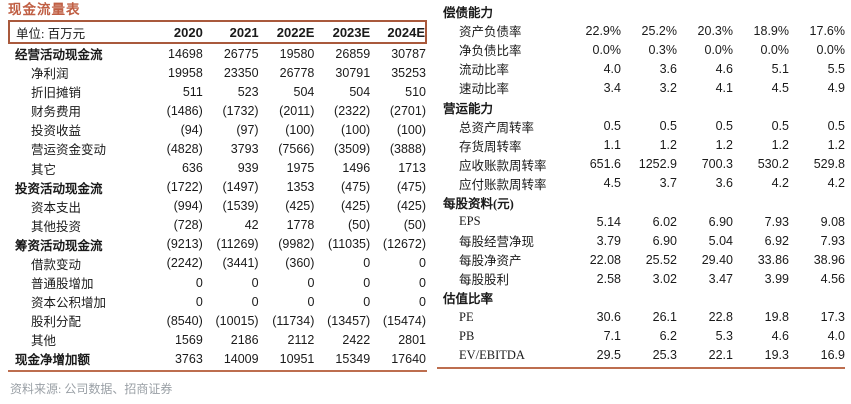 This screenshot has width=851, height=404. I want to click on cell-value: 7.1, so click(612, 336).